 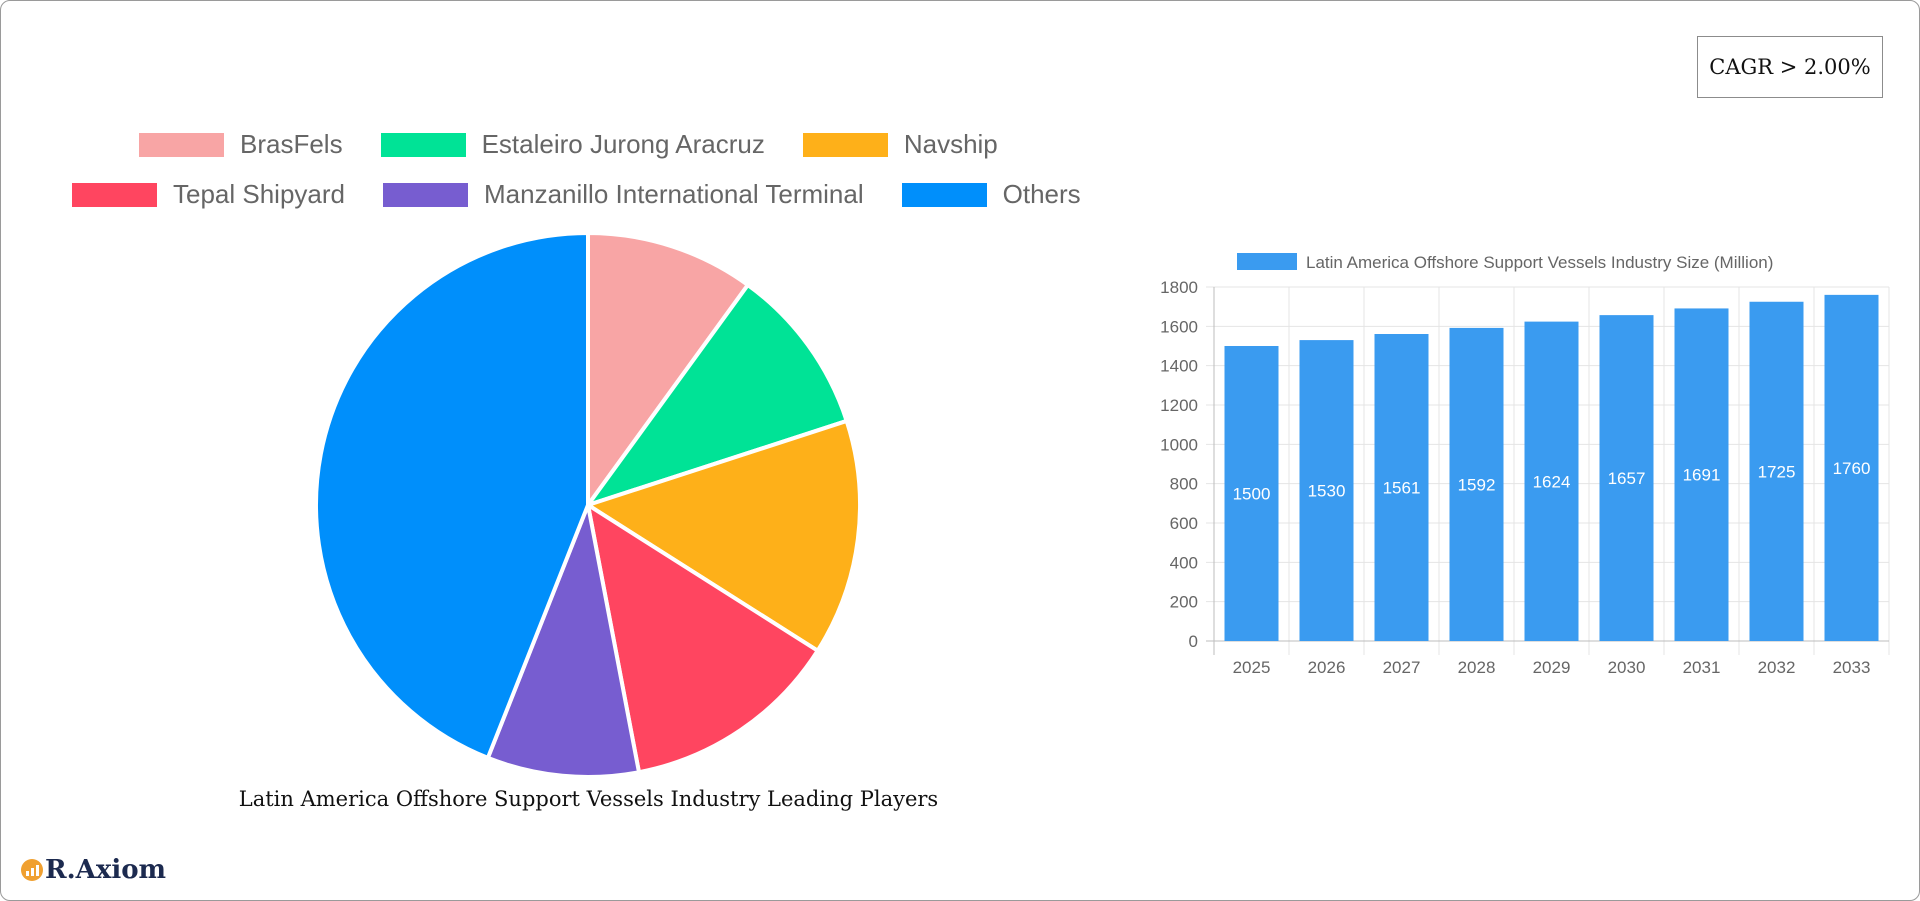 I want to click on bar-data-label: 1530, so click(x=1327, y=491).